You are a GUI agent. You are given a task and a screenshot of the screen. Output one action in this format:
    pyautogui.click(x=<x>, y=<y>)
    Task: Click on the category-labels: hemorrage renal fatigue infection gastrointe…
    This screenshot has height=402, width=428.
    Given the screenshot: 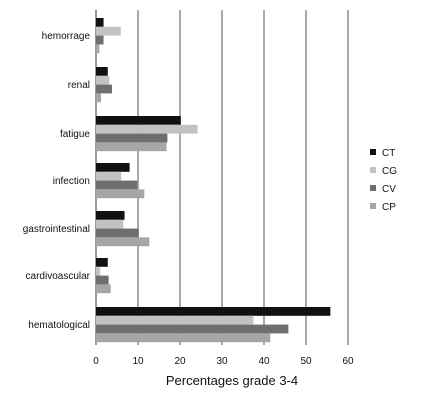 What is the action you would take?
    pyautogui.click(x=57, y=181)
    